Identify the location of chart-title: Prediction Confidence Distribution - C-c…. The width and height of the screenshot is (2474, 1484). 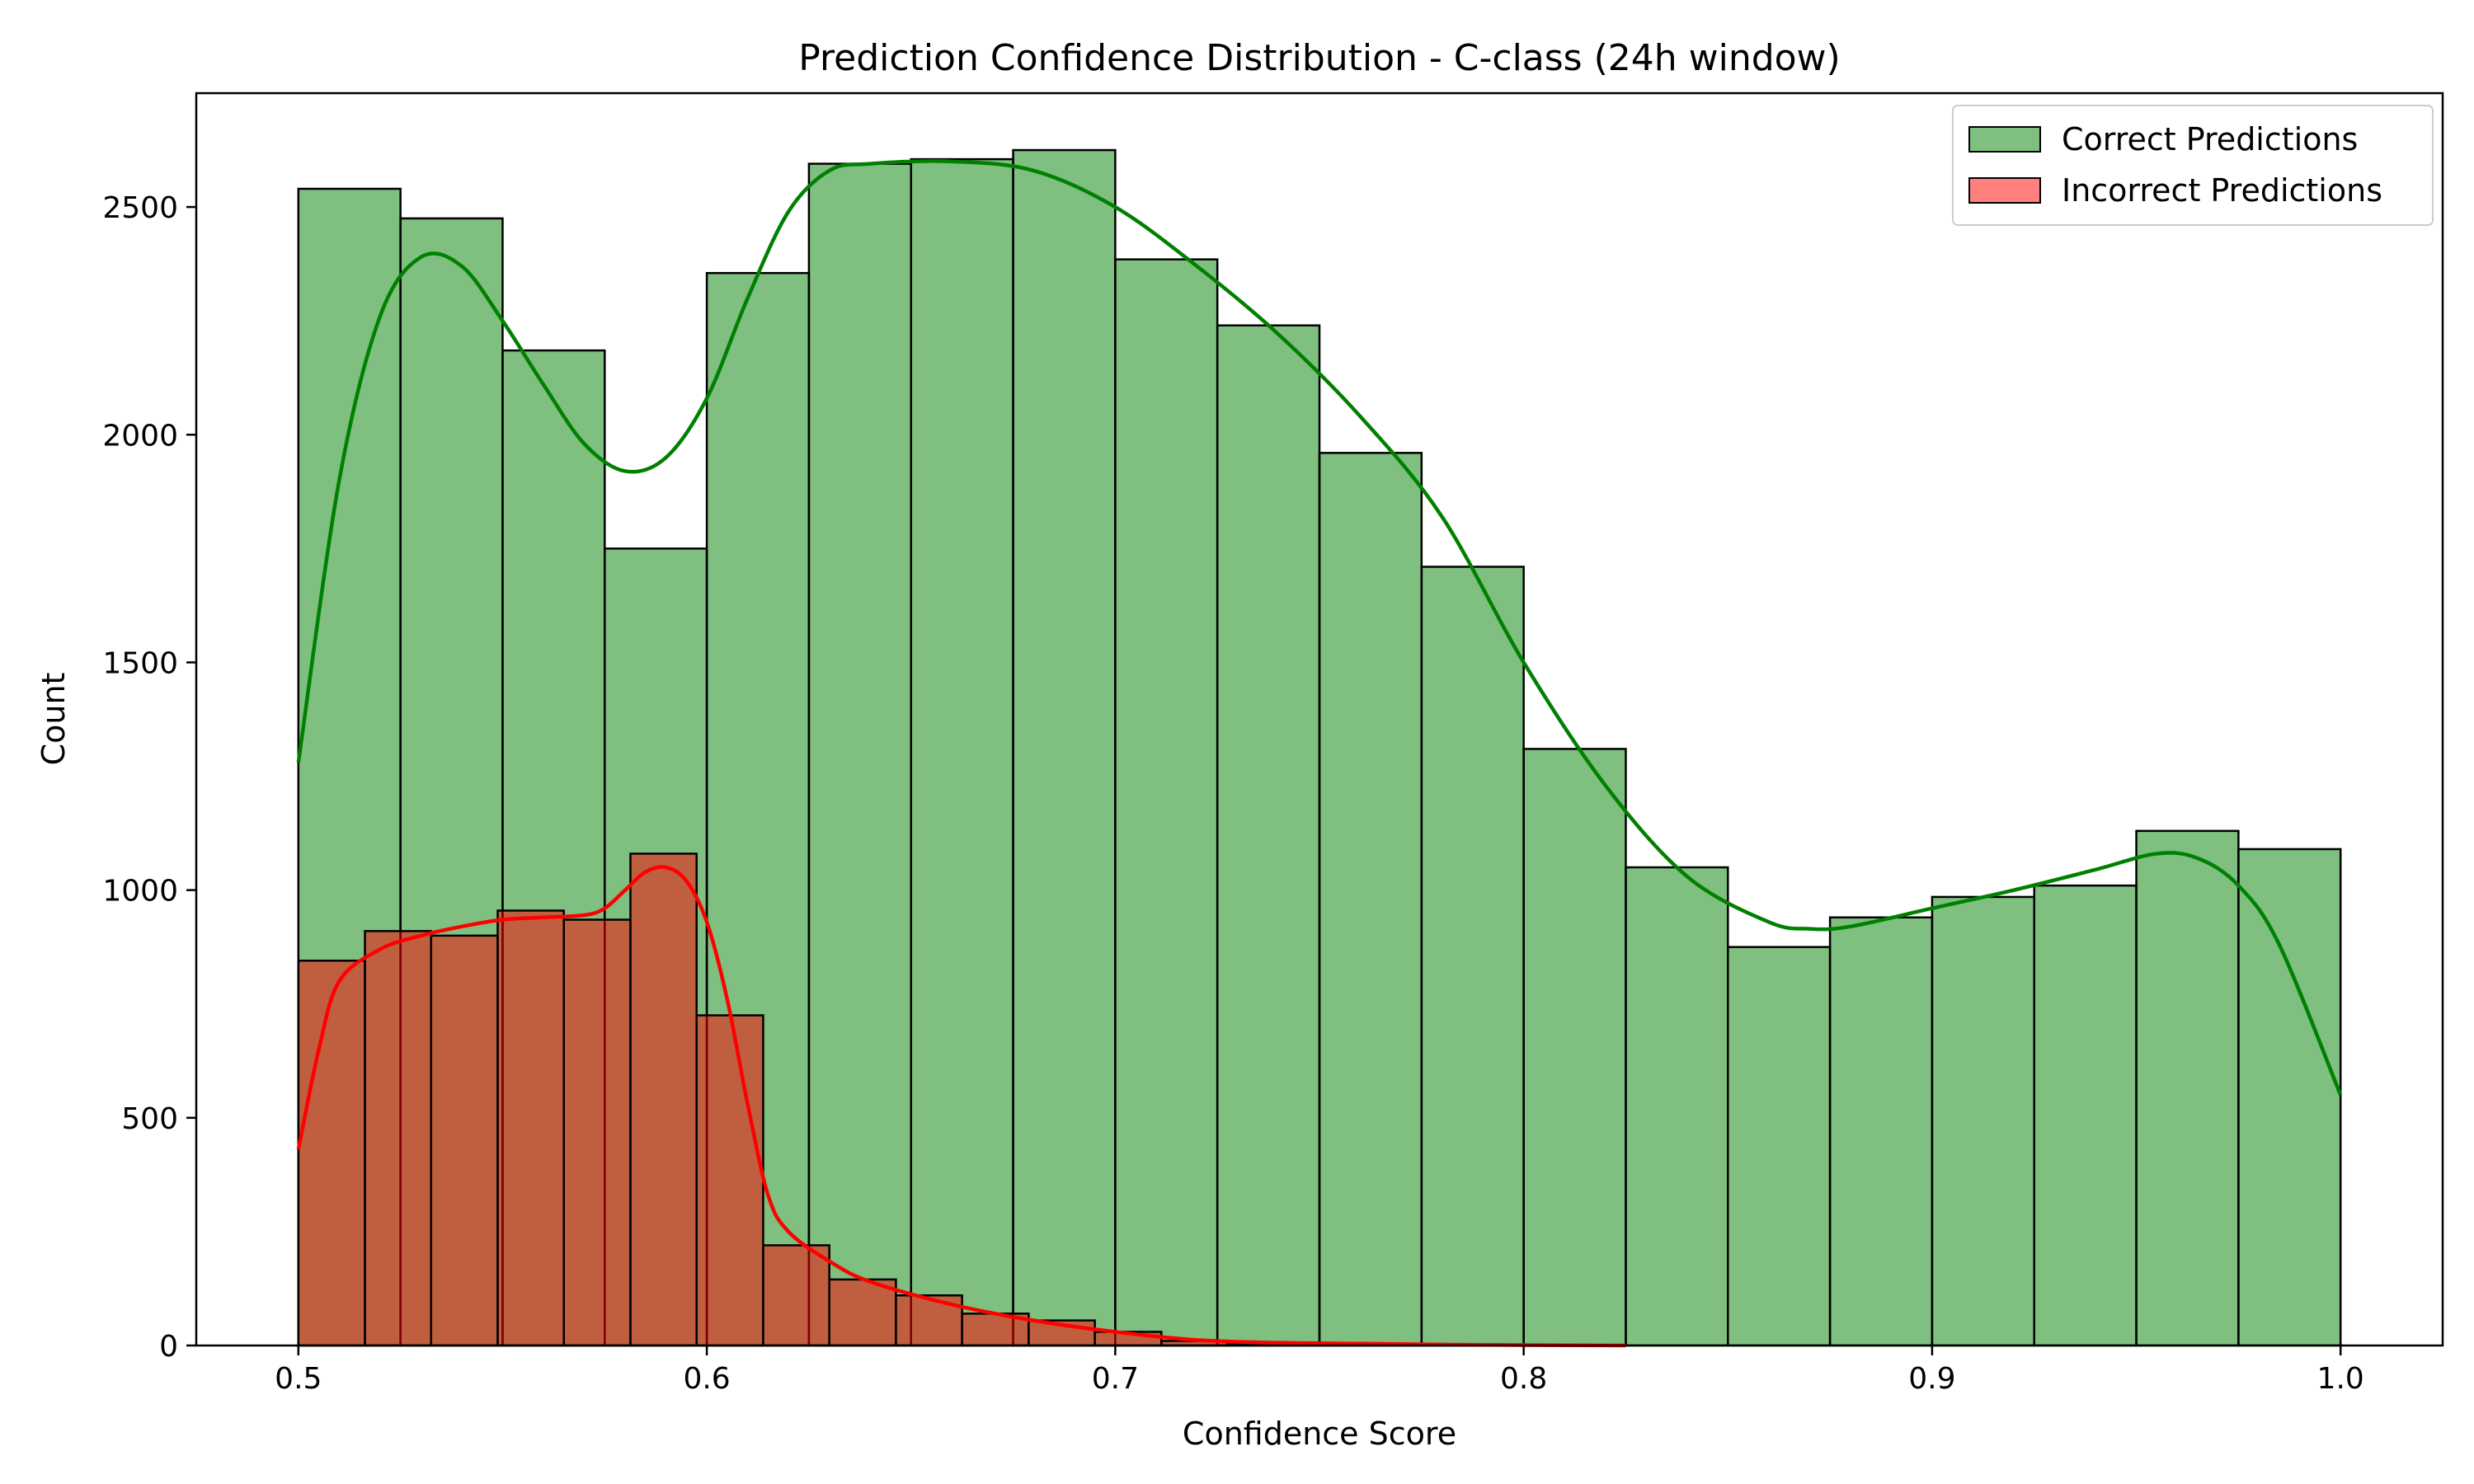
(1319, 58).